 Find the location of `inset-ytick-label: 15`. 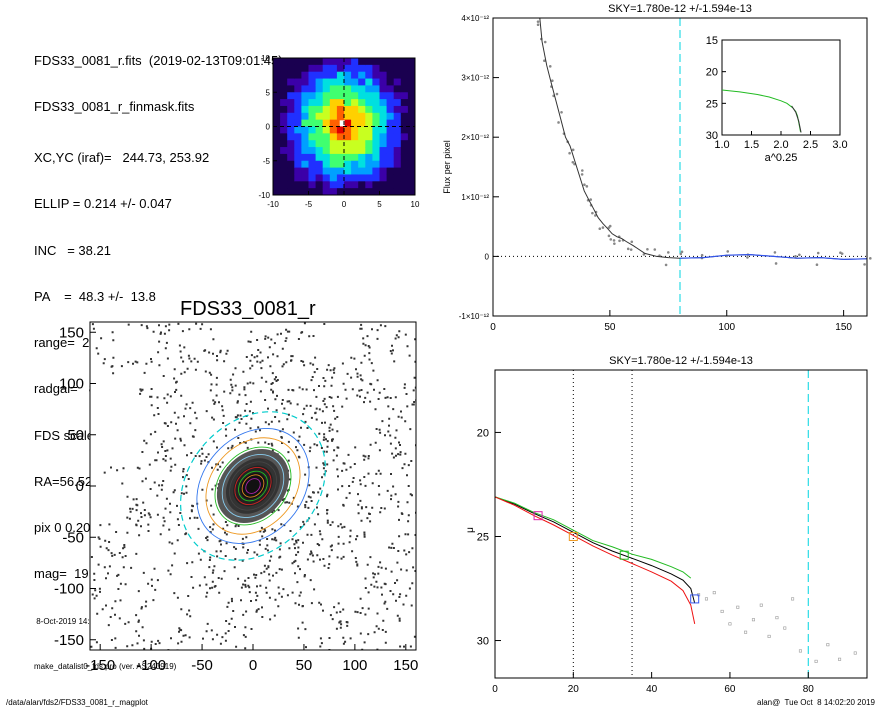

inset-ytick-label: 15 is located at coordinates (712, 41).